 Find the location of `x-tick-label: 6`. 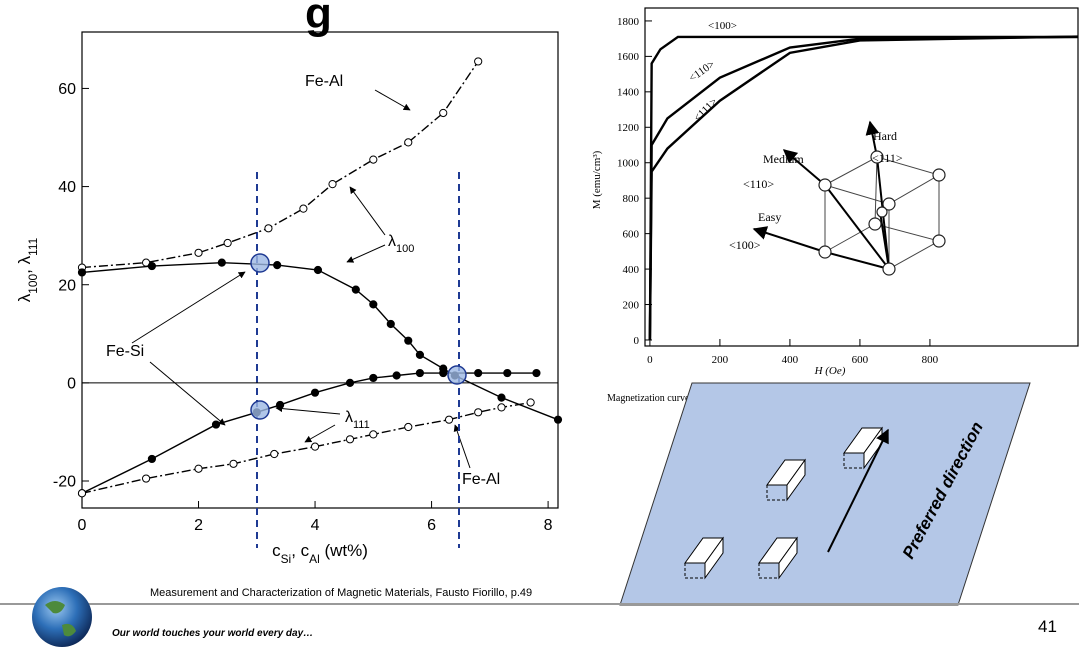

x-tick-label: 6 is located at coordinates (431, 525).